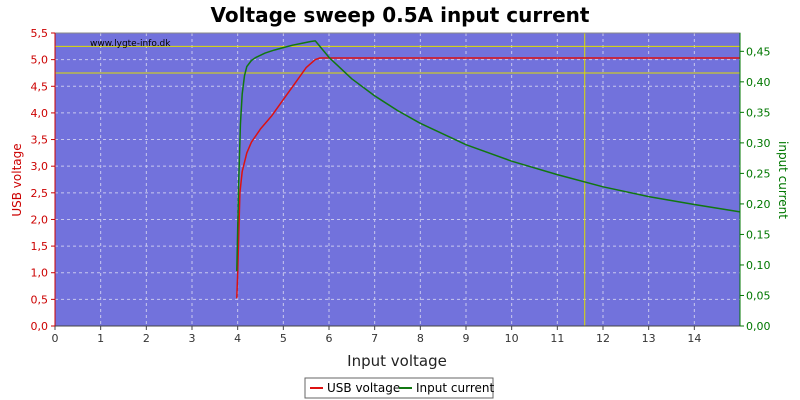  Describe the element at coordinates (40, 326) in the screenshot. I see `y-tick-label: 0,0` at that location.